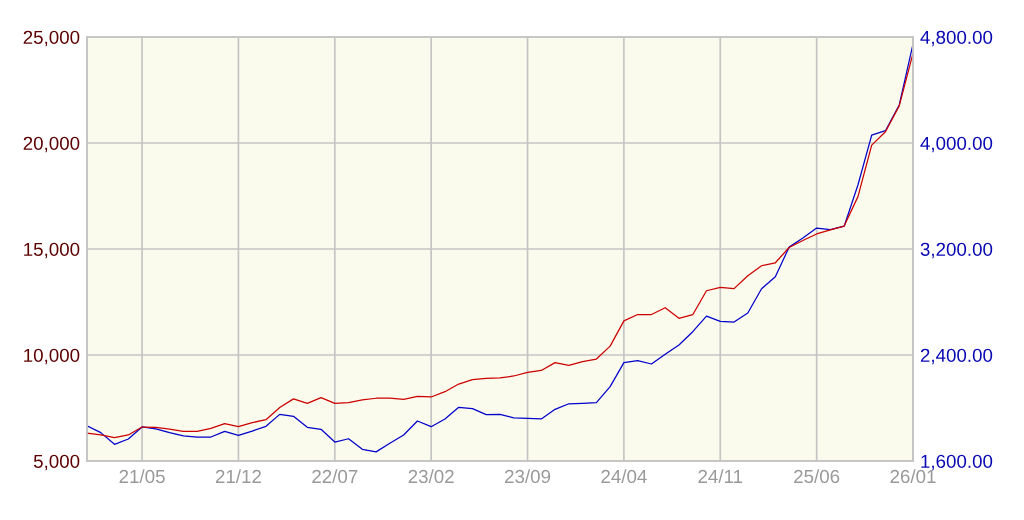  Describe the element at coordinates (335, 476) in the screenshot. I see `x-tick-label: 22/07` at that location.